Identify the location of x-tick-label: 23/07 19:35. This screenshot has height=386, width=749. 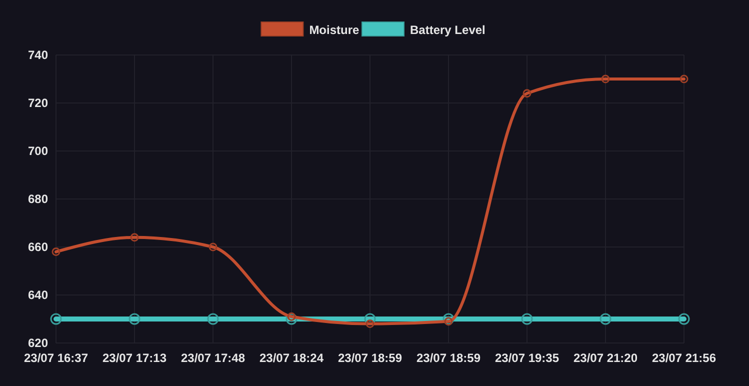
(527, 358).